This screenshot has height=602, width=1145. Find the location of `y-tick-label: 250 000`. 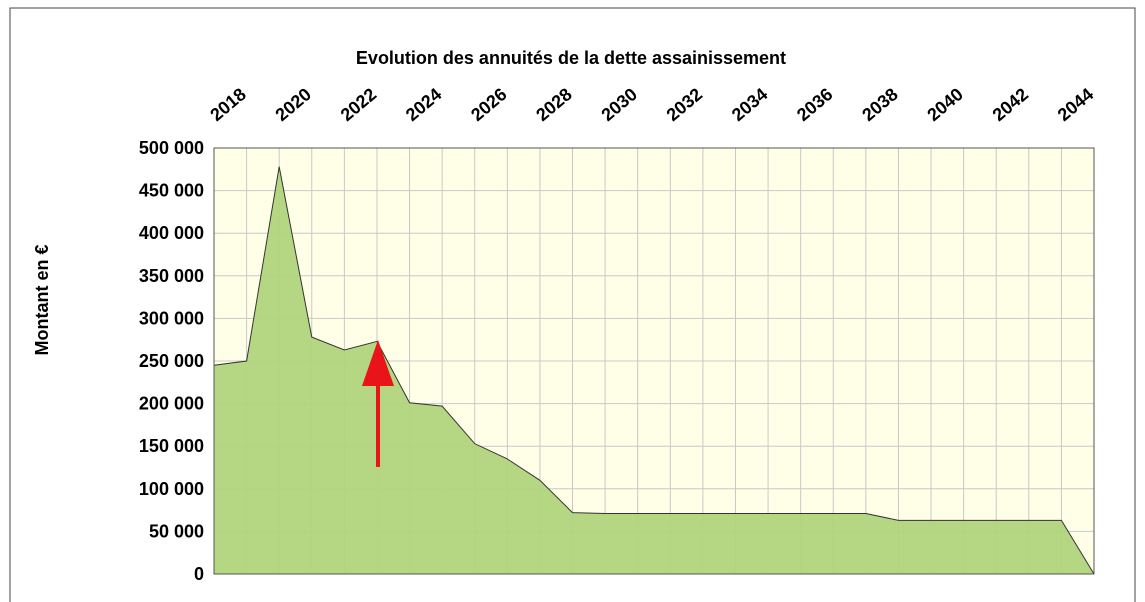

y-tick-label: 250 000 is located at coordinates (171, 361).